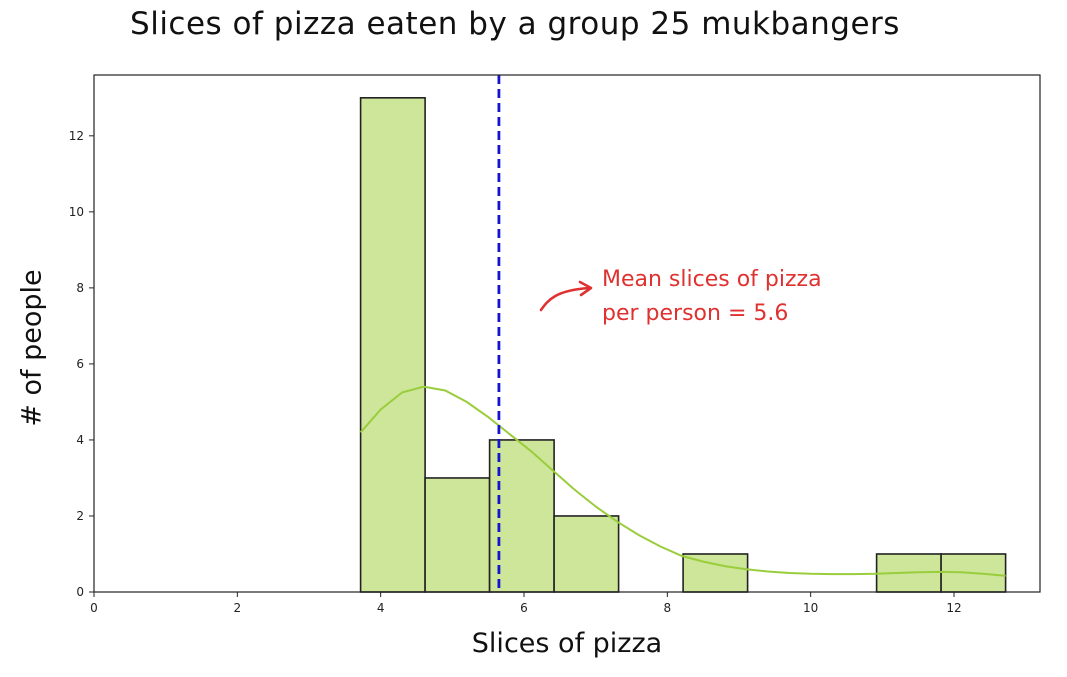 This screenshot has height=677, width=1067. Describe the element at coordinates (80, 288) in the screenshot. I see `y-tick-label: 8` at that location.